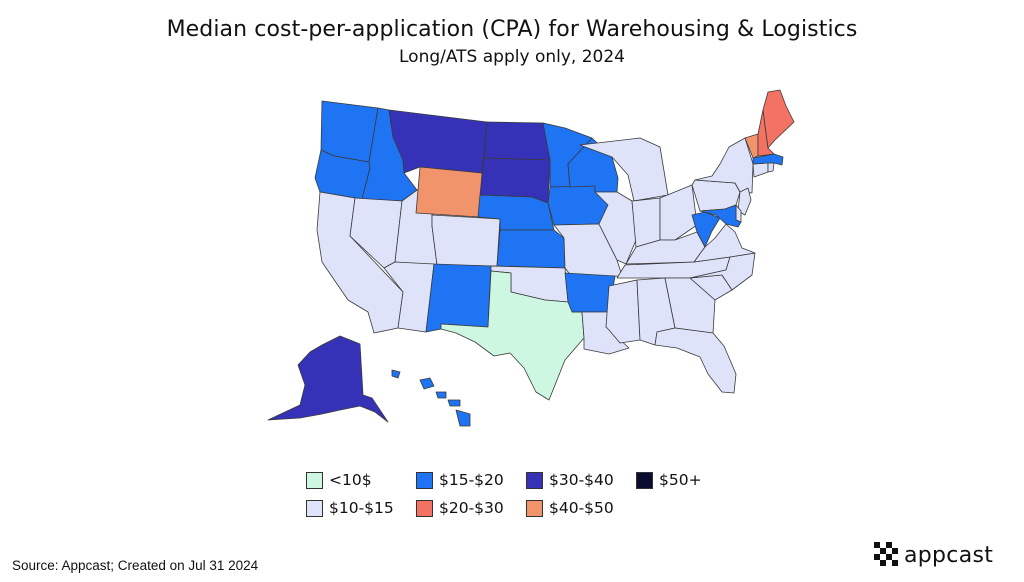 This screenshot has width=1024, height=582. I want to click on state-wy, so click(449, 192).